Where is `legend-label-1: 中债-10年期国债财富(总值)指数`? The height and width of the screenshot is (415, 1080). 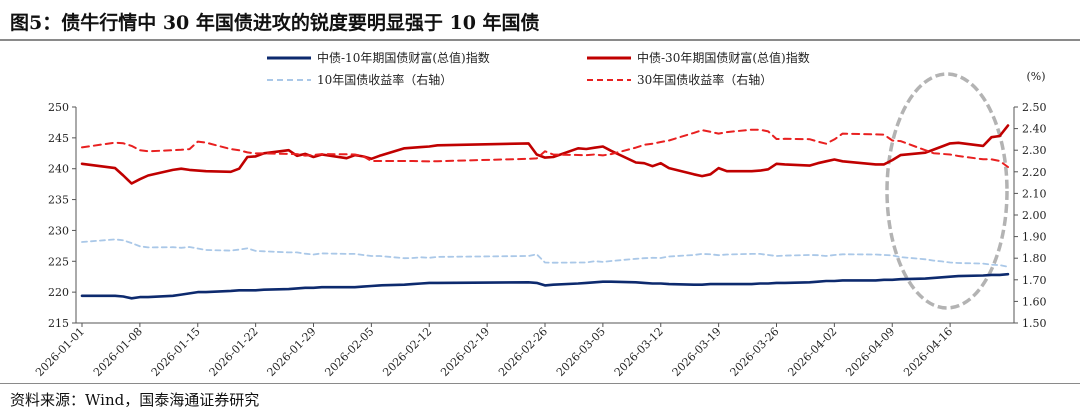
legend-label-1: 中债-10年期国债财富(总值)指数 is located at coordinates (403, 57).